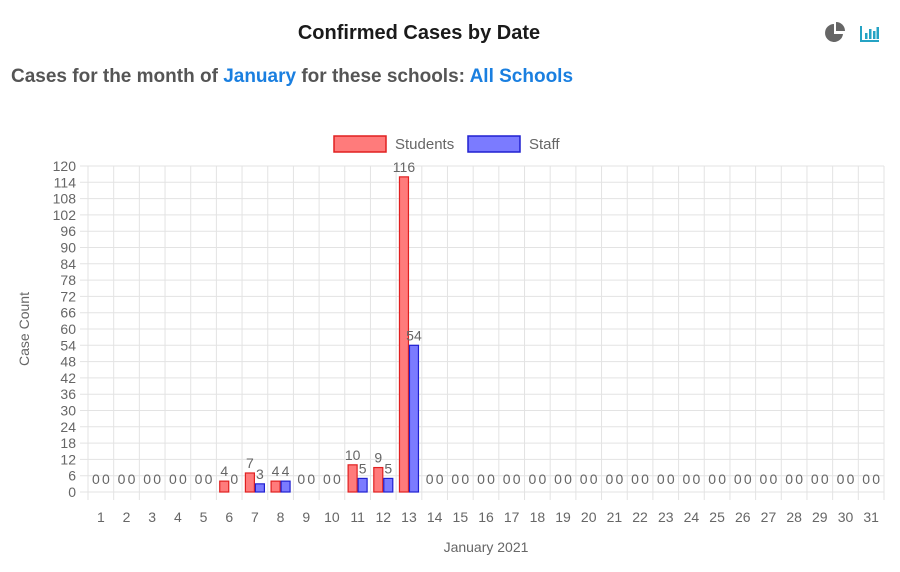  I want to click on legend-label-students: Students, so click(424, 144).